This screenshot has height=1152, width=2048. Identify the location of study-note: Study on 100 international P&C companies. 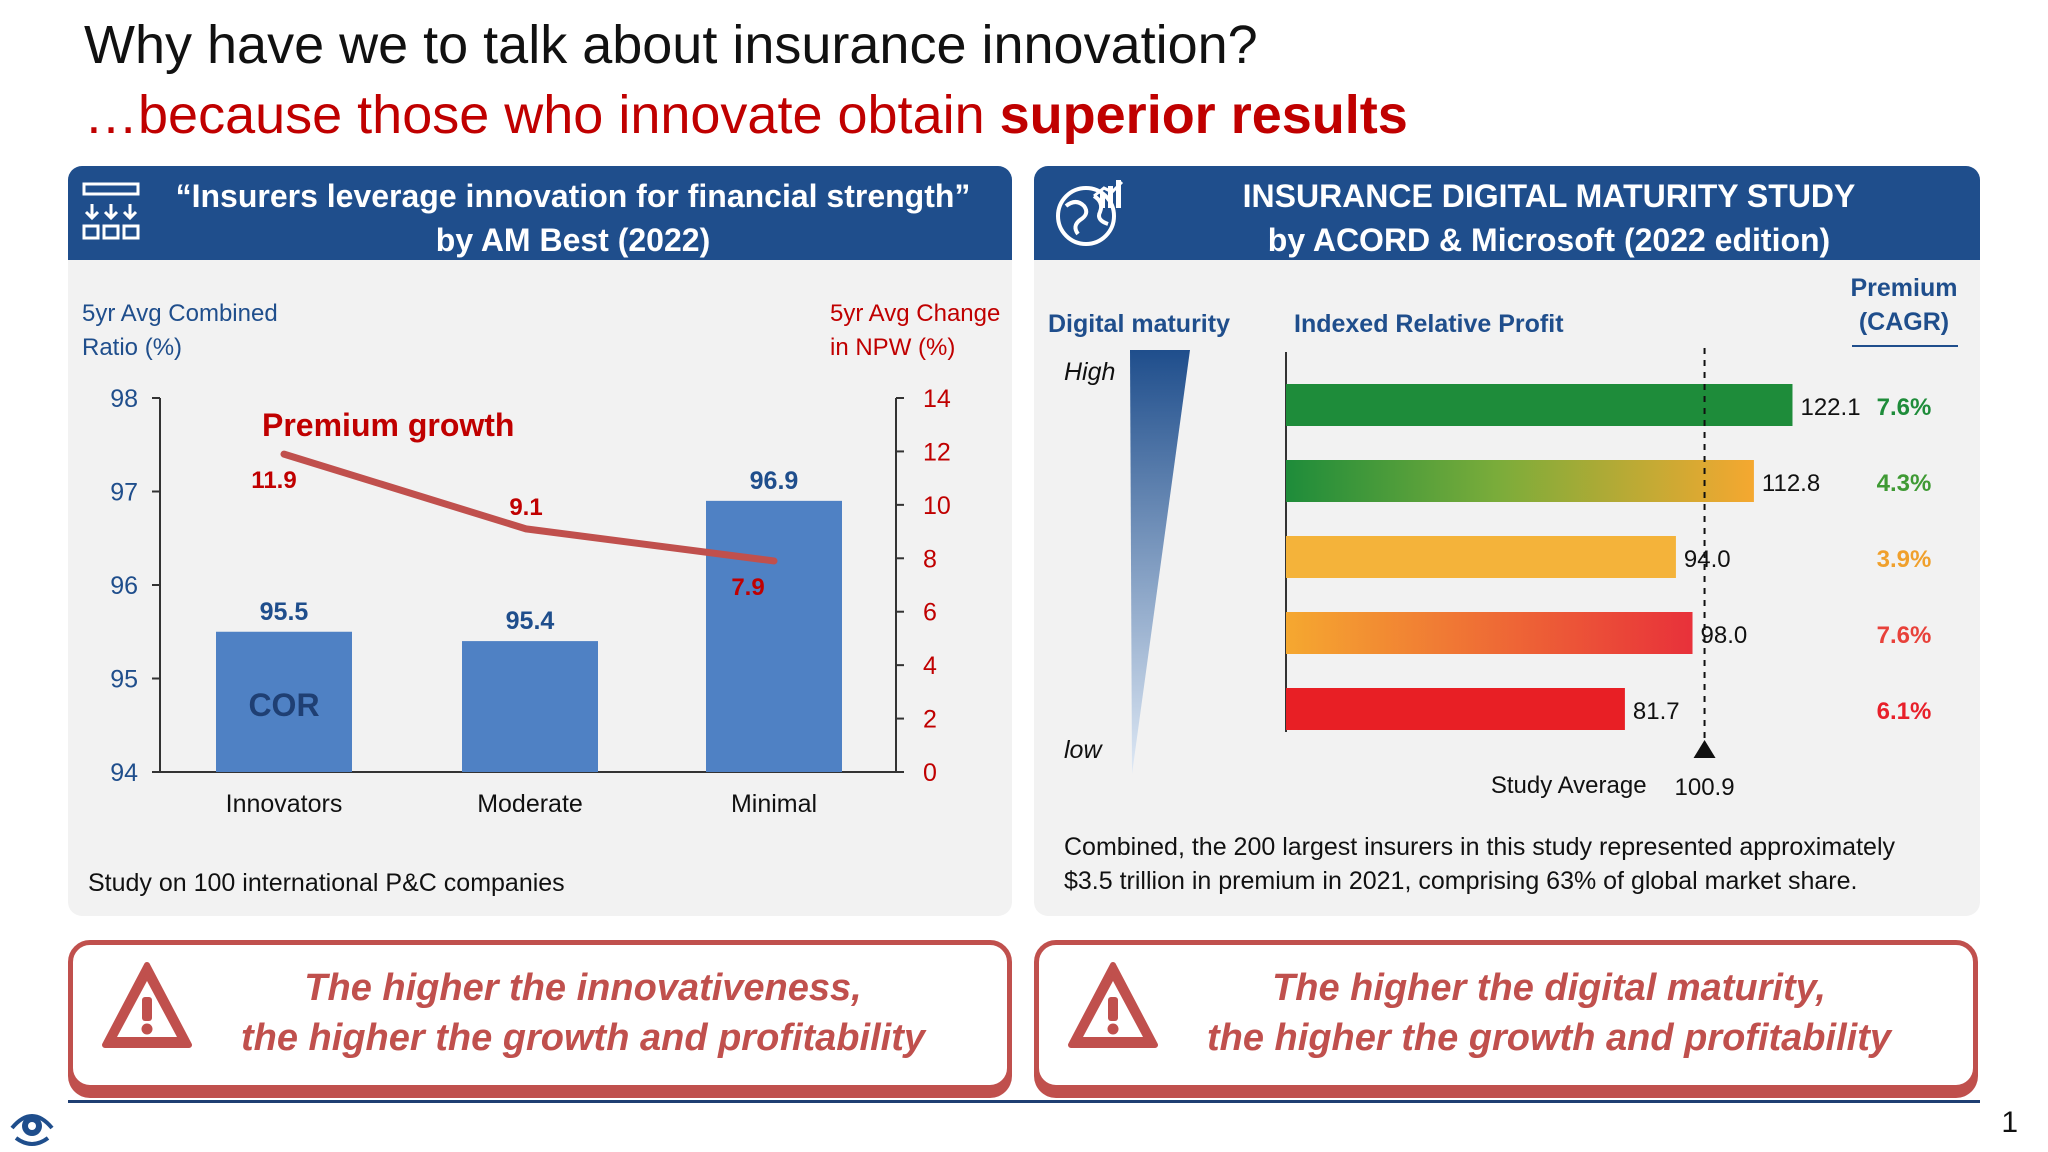
(326, 883).